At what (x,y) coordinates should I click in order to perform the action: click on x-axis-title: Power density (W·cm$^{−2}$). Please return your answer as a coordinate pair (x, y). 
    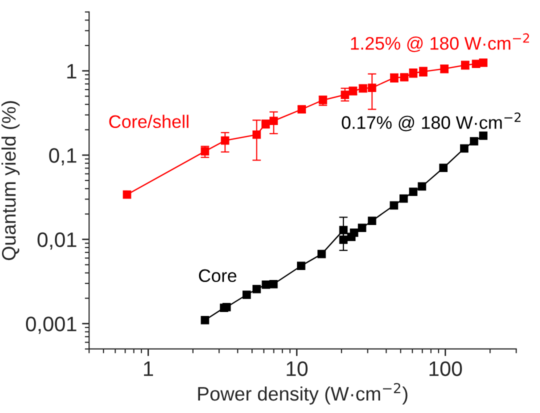
    Looking at the image, I should click on (303, 393).